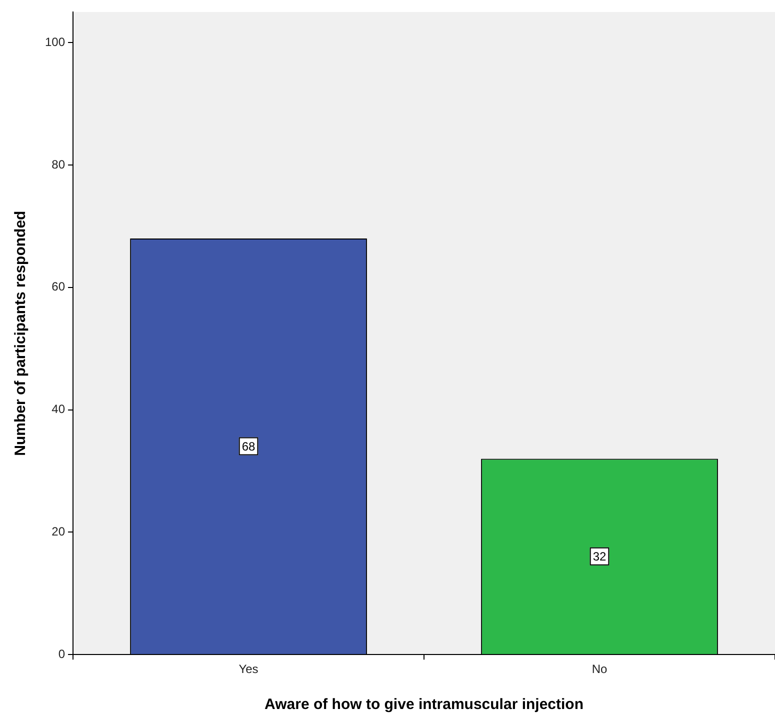 The image size is (775, 722). I want to click on y-tick-label: 20, so click(59, 531).